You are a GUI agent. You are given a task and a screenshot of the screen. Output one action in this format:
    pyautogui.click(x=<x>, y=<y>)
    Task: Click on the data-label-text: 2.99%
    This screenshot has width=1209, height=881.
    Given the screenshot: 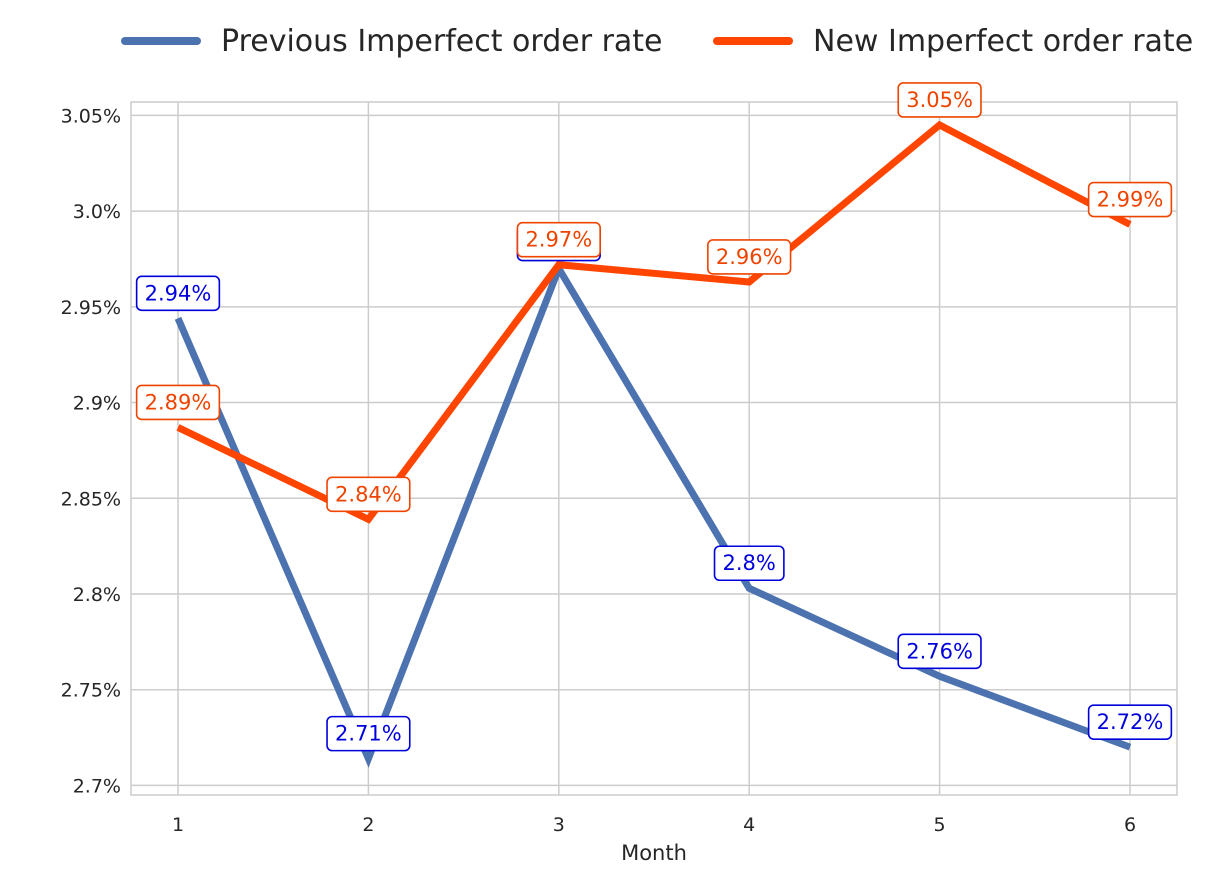 What is the action you would take?
    pyautogui.click(x=1130, y=200)
    